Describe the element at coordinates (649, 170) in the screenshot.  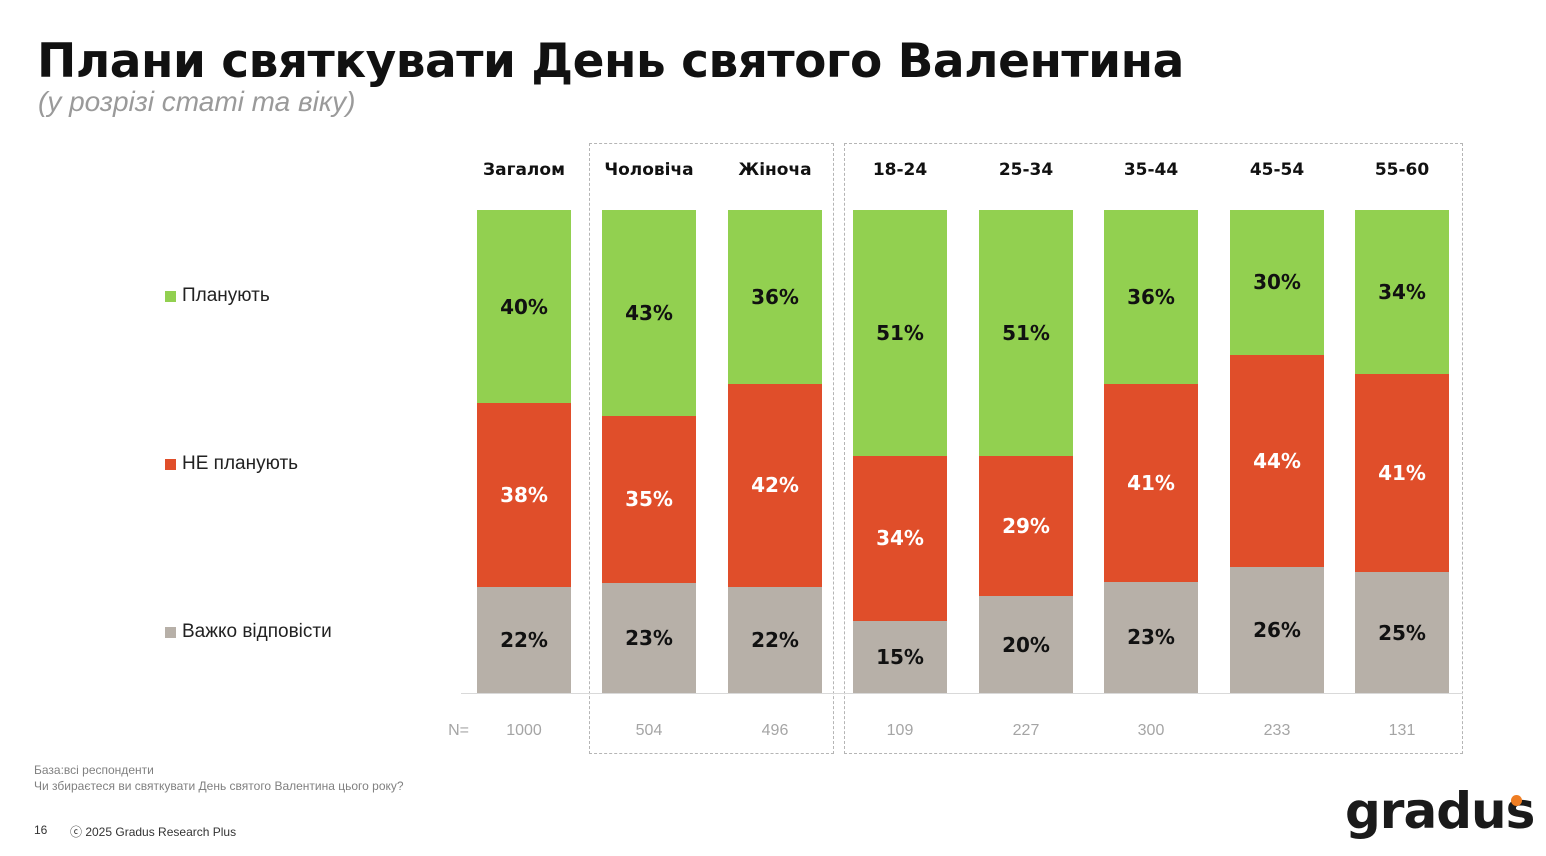
I see `category-label: Чоловіча` at that location.